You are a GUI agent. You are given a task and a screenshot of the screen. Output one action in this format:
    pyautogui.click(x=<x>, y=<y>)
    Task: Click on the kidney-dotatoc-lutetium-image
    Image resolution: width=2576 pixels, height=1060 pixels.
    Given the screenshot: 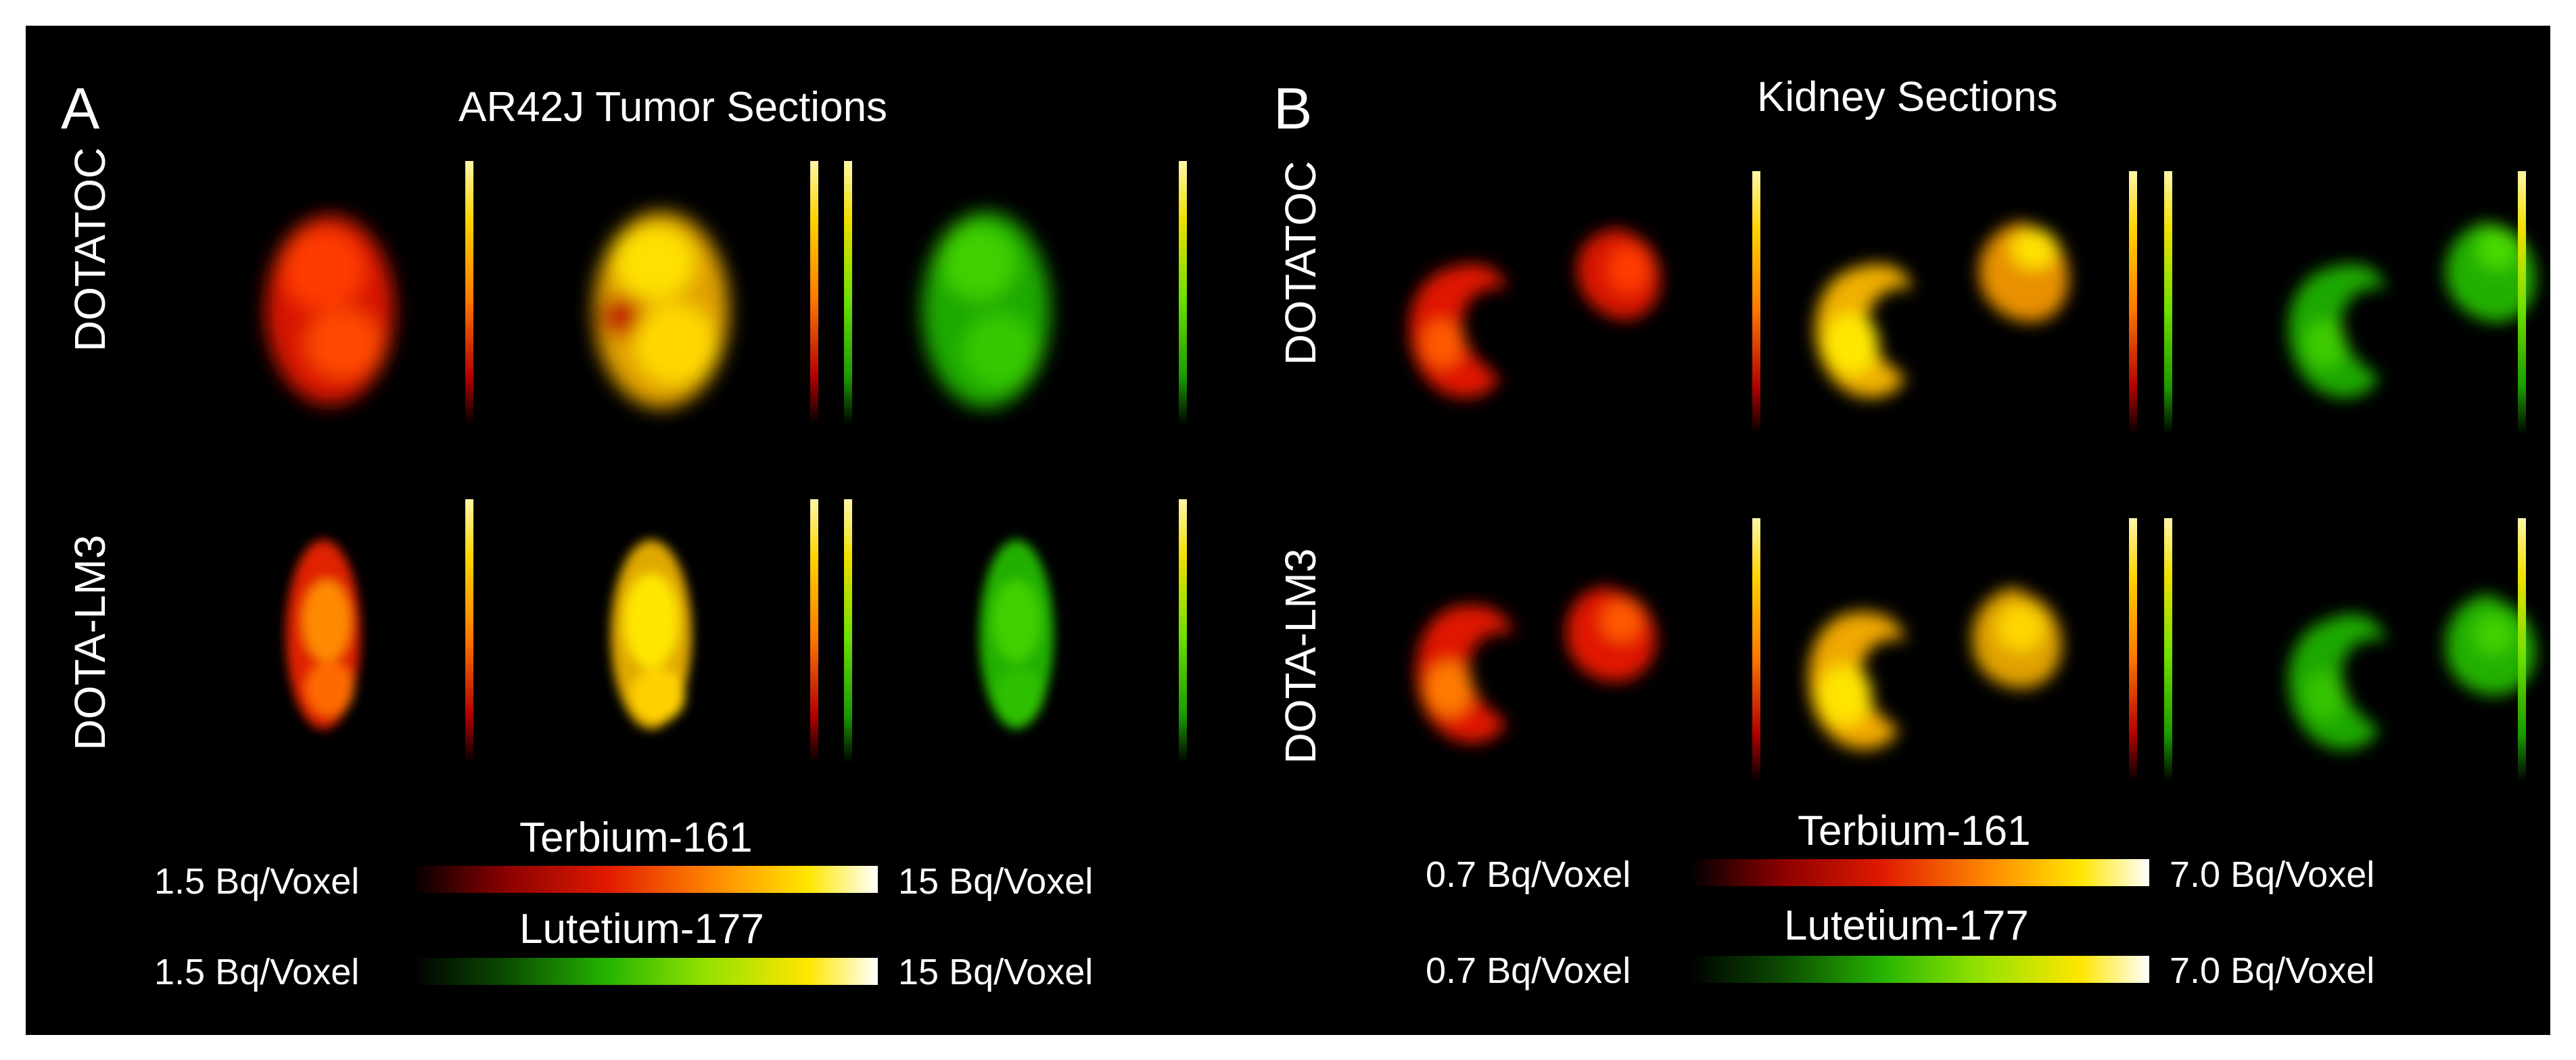 What is the action you would take?
    pyautogui.click(x=2412, y=310)
    